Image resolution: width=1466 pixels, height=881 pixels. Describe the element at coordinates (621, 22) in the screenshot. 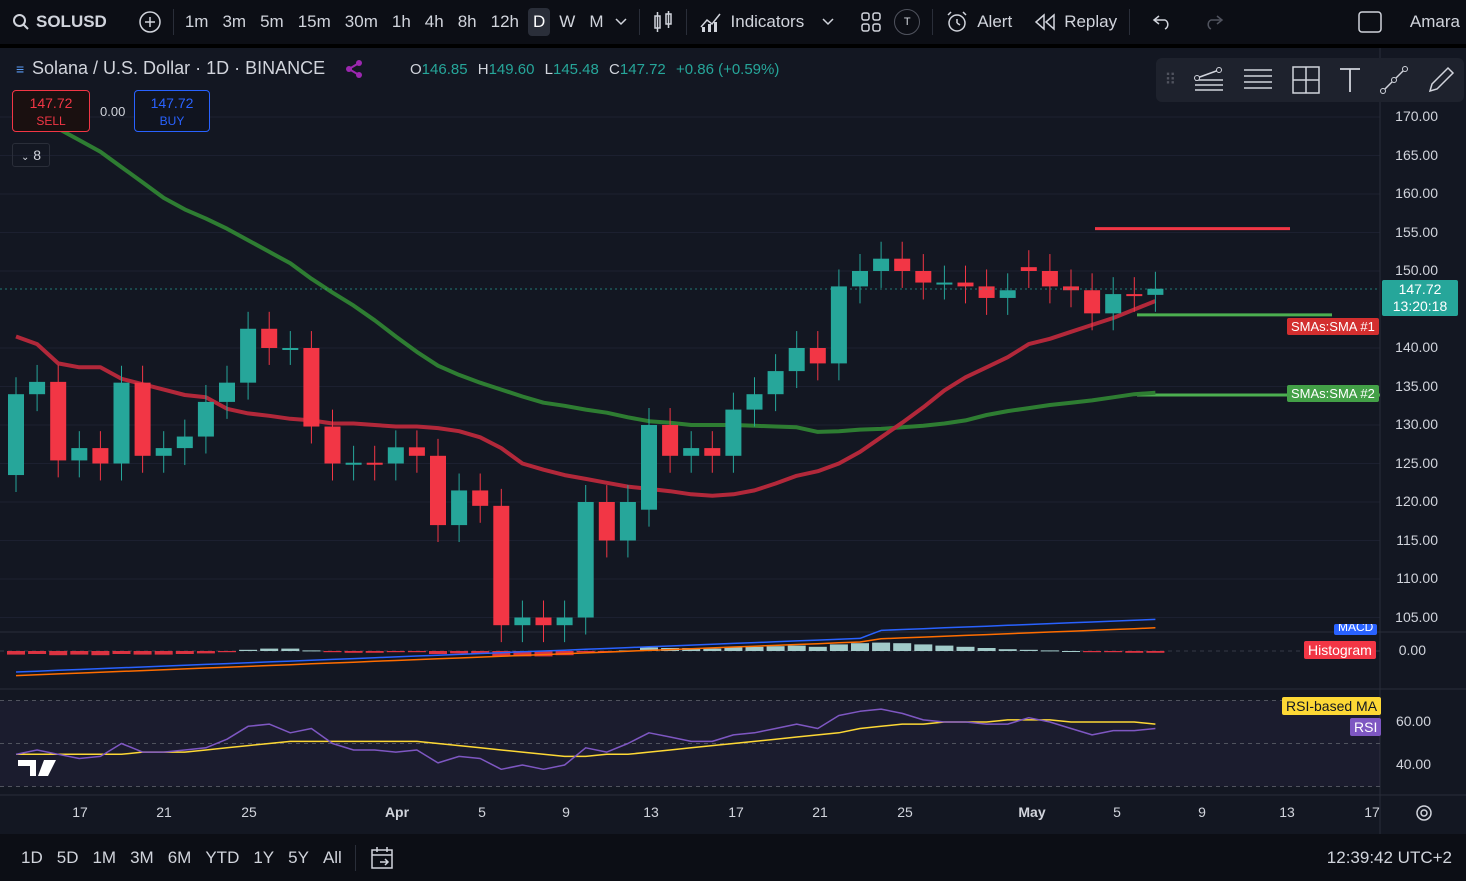

I see `timeframe-dropdown` at that location.